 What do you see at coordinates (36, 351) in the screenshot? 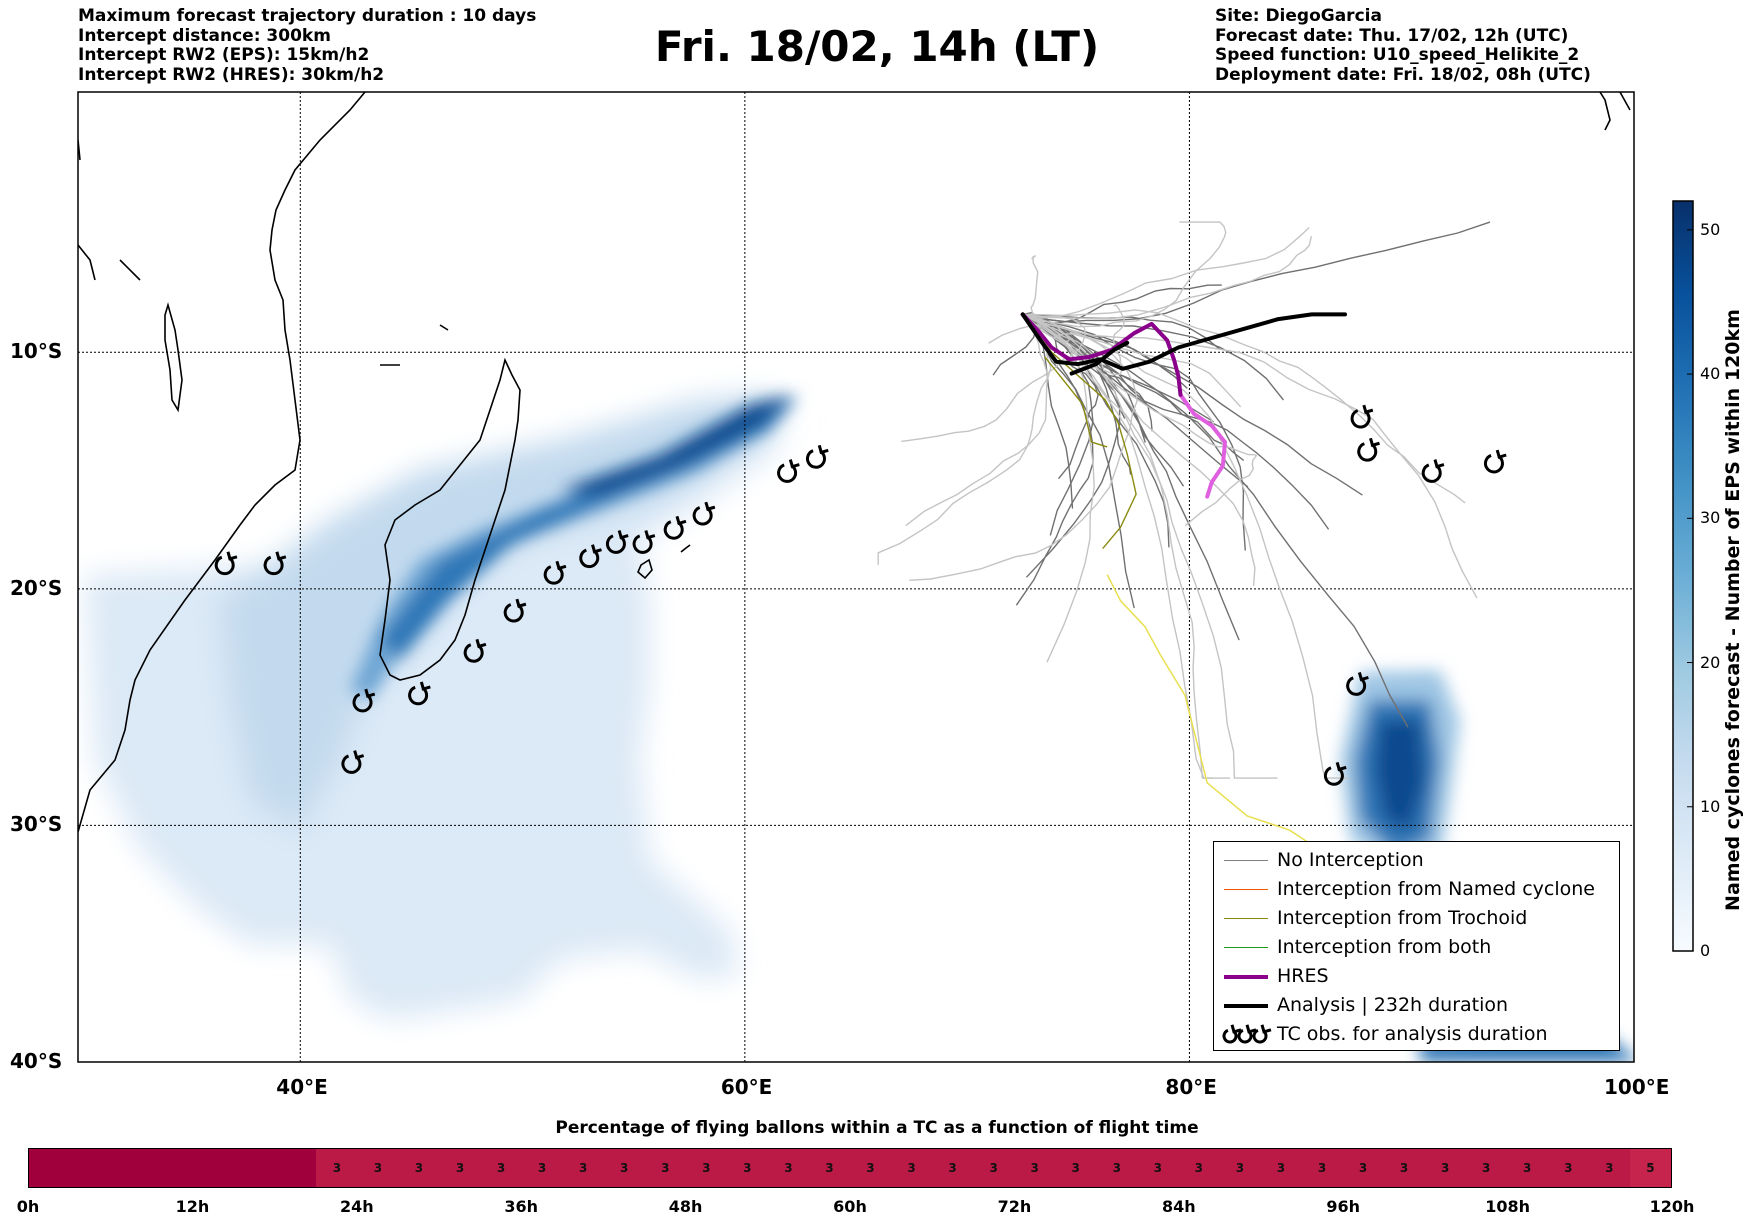
I see `lat-label: 10°S` at bounding box center [36, 351].